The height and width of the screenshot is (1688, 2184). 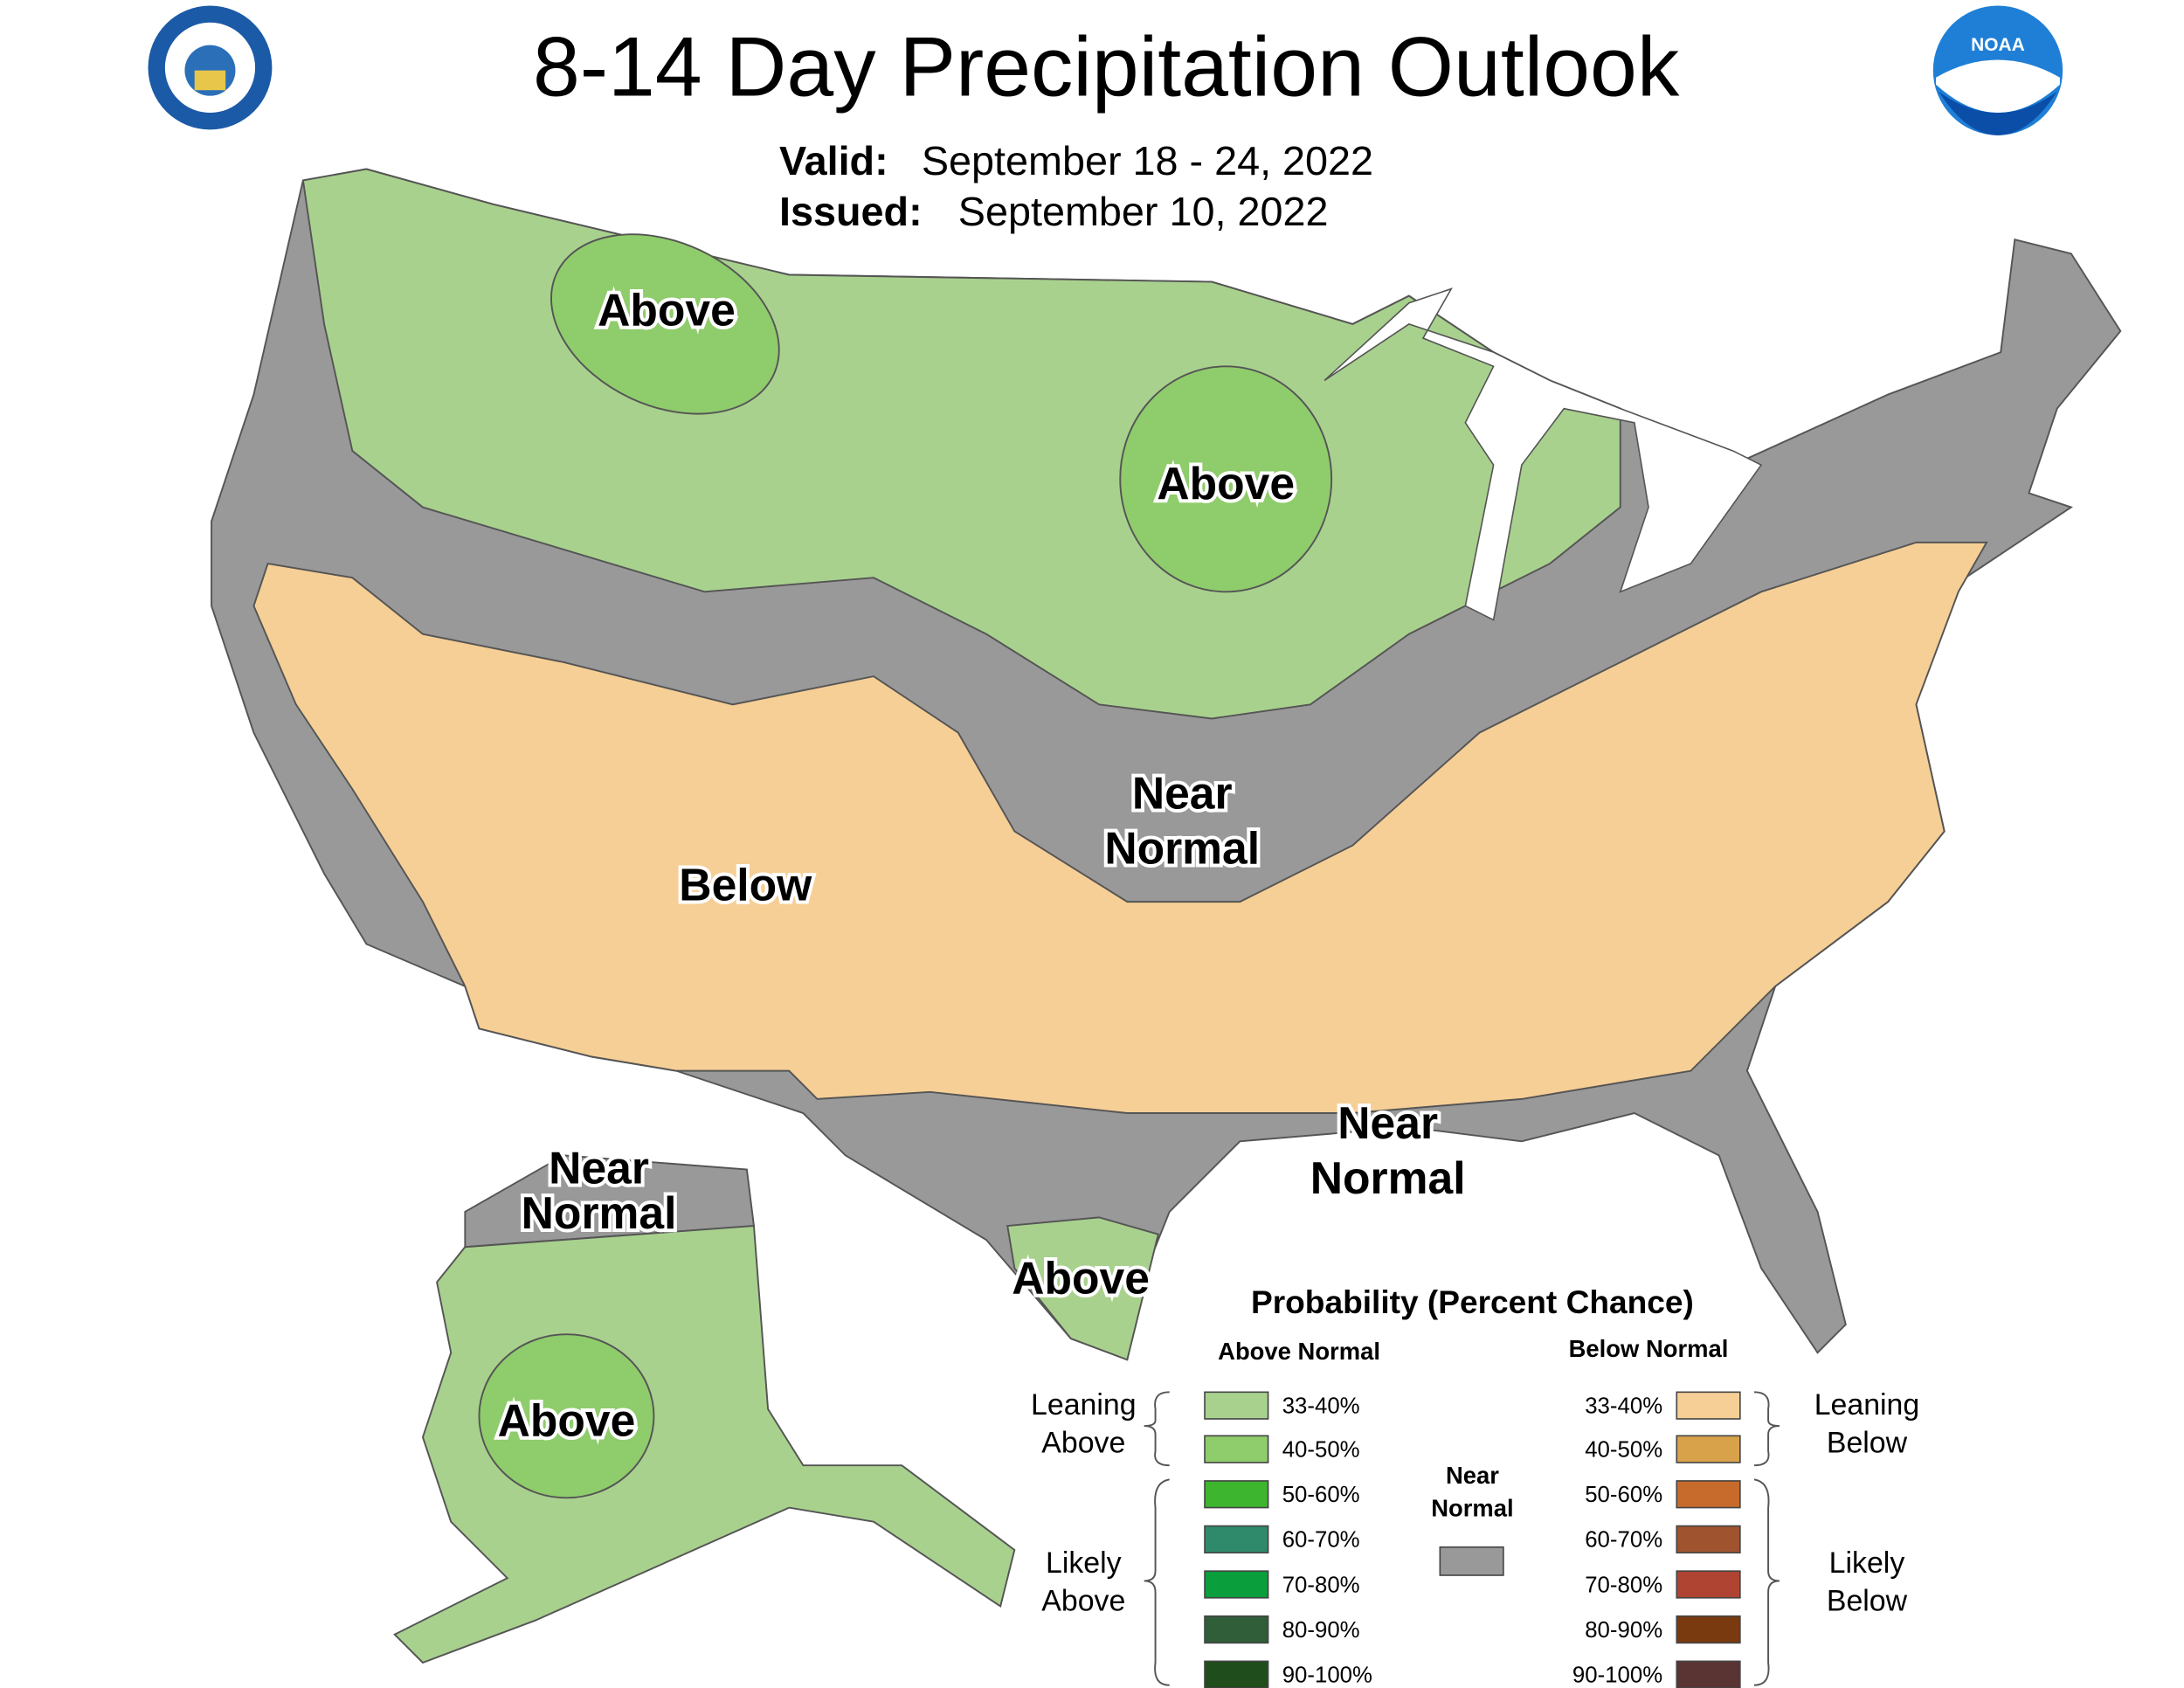 I want to click on noaa-text: NOAA, so click(x=1998, y=45).